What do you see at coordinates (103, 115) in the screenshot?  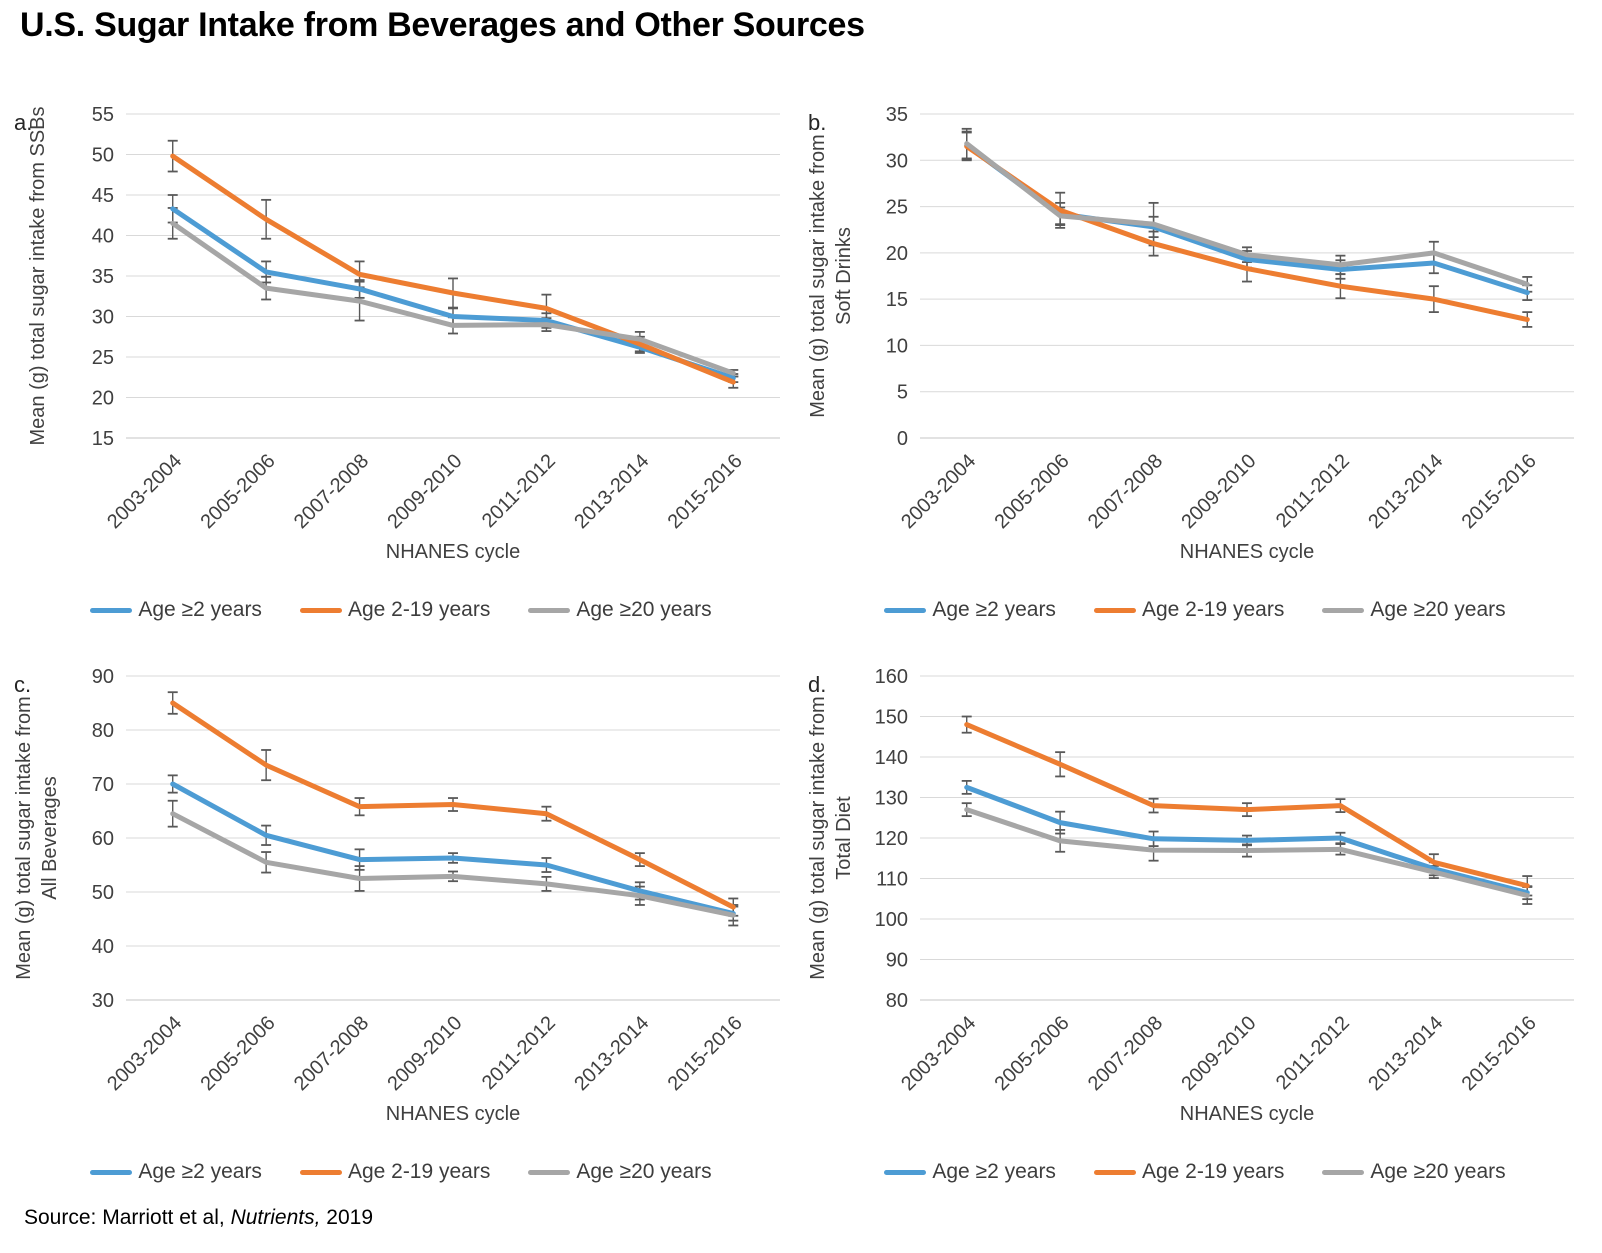 I see `y-tick-label: 55` at bounding box center [103, 115].